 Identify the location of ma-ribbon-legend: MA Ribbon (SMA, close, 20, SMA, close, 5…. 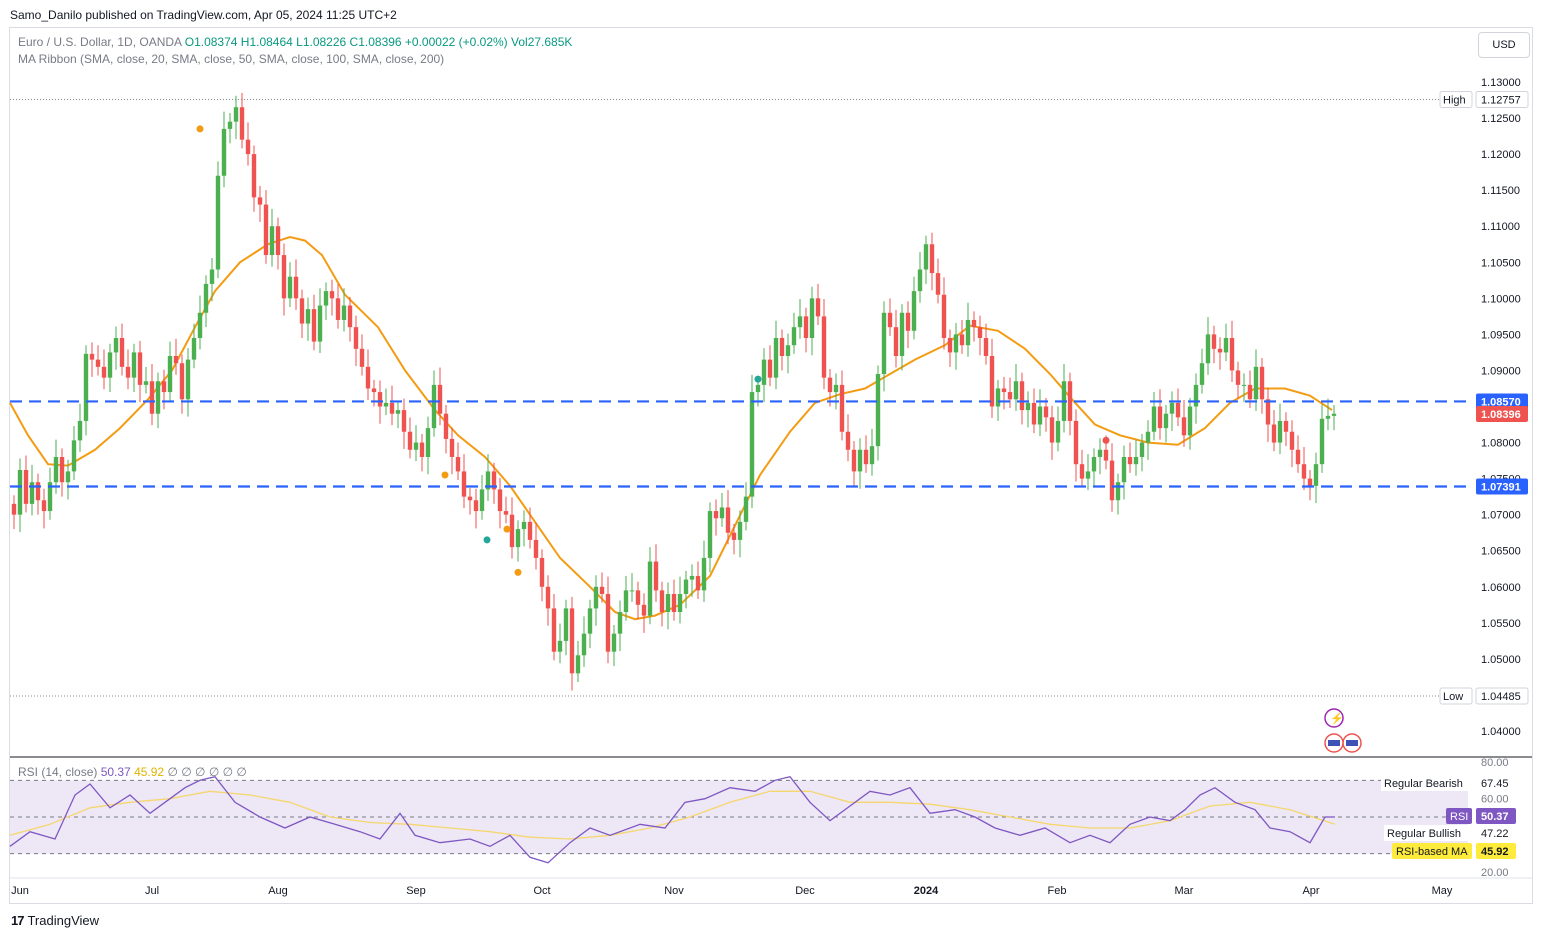
(231, 59).